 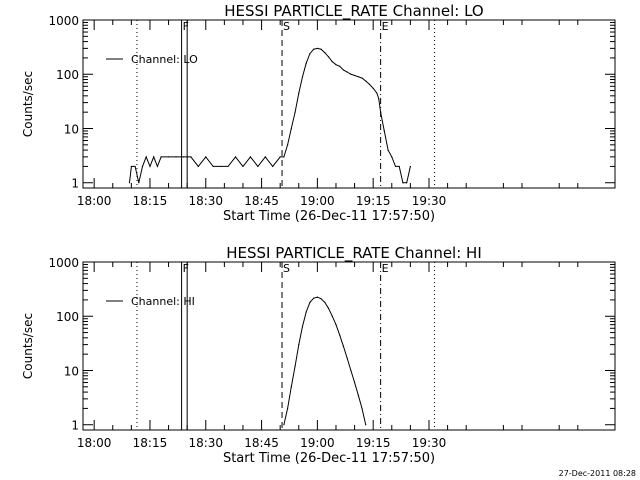 I want to click on panel1-marker-label-s: S, so click(x=286, y=26).